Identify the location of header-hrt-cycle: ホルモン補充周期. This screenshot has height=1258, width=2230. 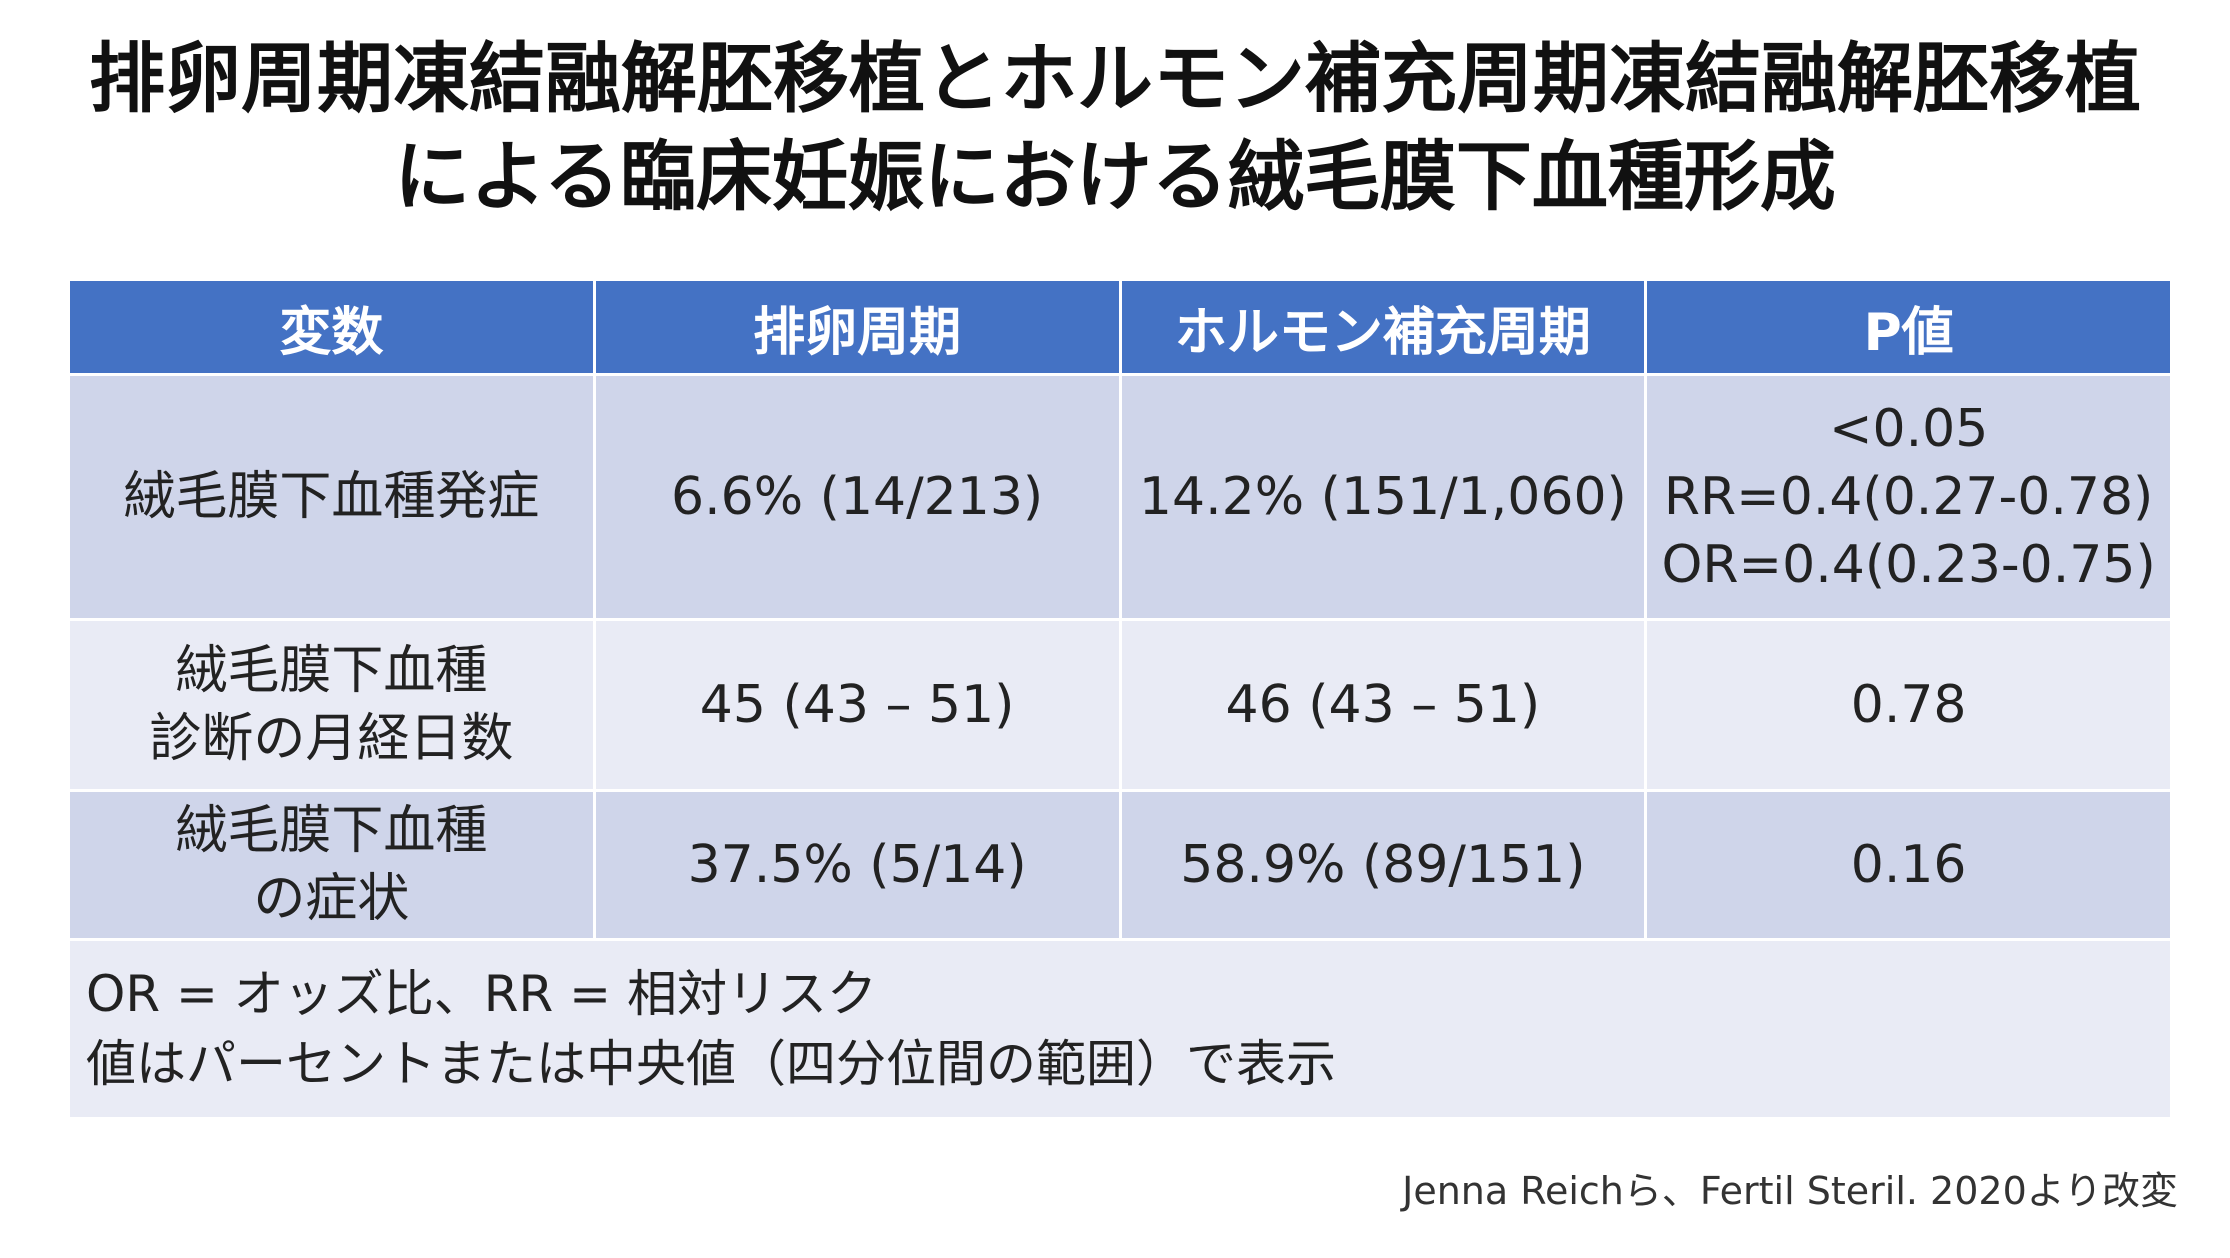
(1383, 327).